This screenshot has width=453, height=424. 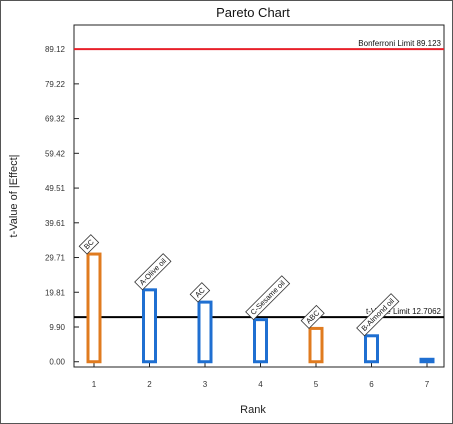 What do you see at coordinates (57, 362) in the screenshot?
I see `y-tick-label: 0.00` at bounding box center [57, 362].